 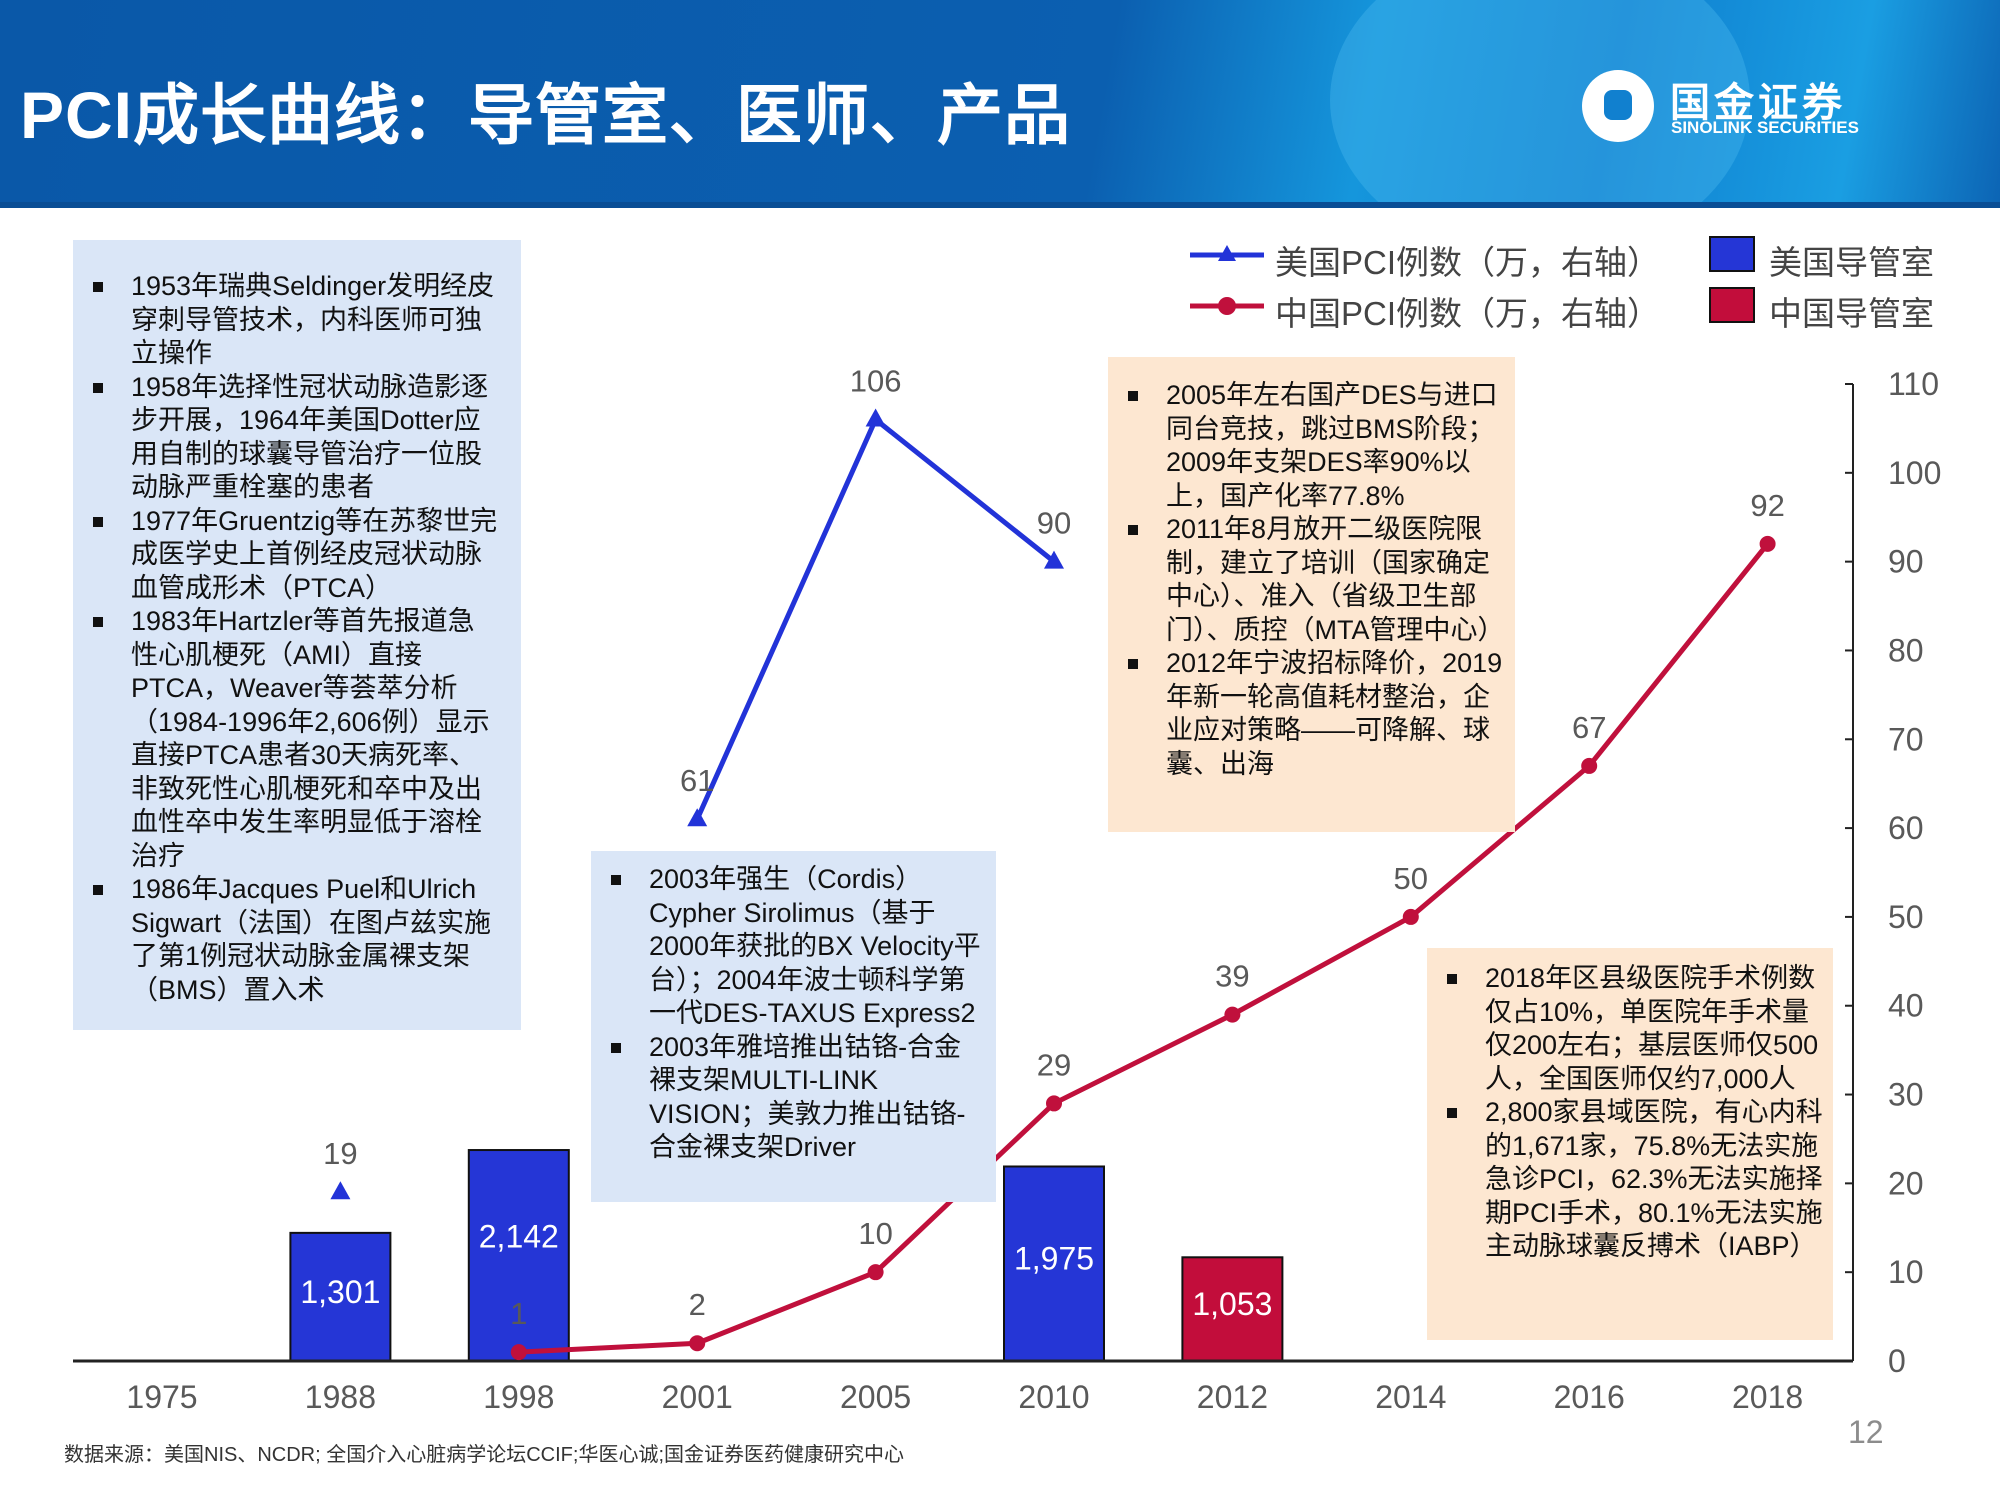 I want to click on company-name-en: SINOLINK SECURITIES, so click(x=1765, y=127).